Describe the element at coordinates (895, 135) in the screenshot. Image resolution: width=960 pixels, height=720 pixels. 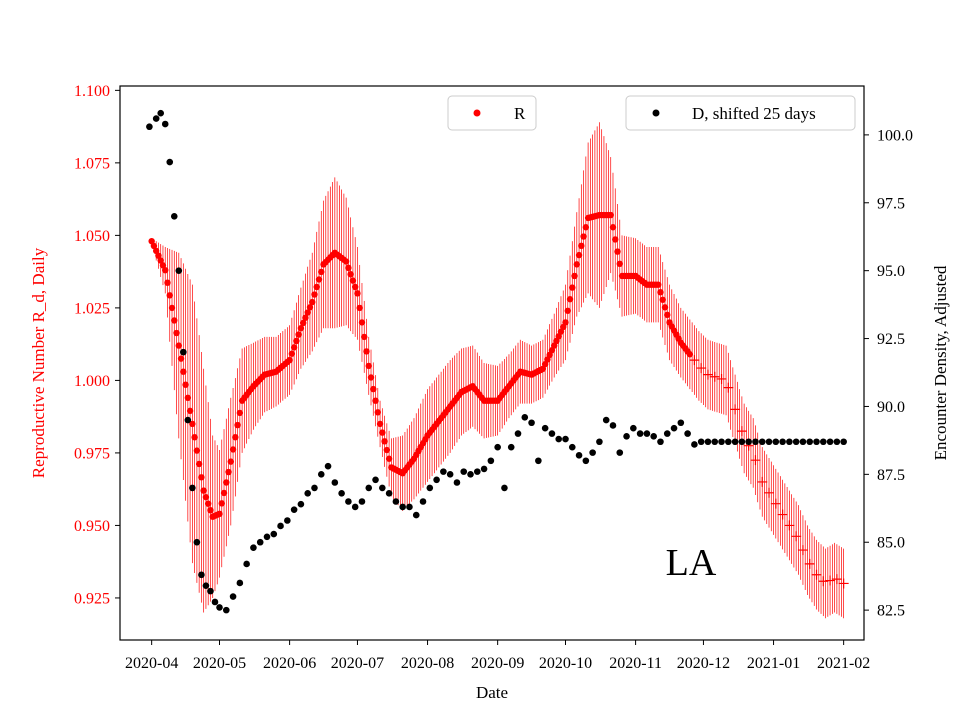
I see `y-right-tick-label: 100.0` at that location.